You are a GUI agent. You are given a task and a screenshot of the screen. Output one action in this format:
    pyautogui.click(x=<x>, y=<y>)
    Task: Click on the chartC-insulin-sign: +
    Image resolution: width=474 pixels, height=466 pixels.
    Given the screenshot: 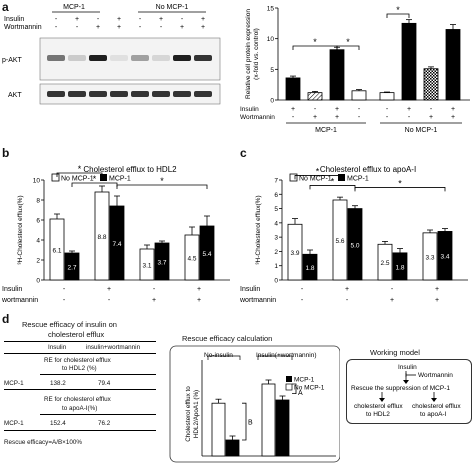 What is the action you would take?
    pyautogui.click(x=437, y=289)
    